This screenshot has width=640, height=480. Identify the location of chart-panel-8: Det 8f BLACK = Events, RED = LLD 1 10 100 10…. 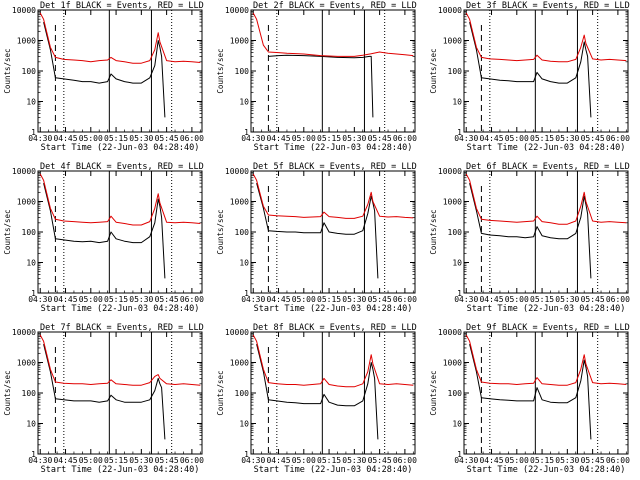
(316, 399).